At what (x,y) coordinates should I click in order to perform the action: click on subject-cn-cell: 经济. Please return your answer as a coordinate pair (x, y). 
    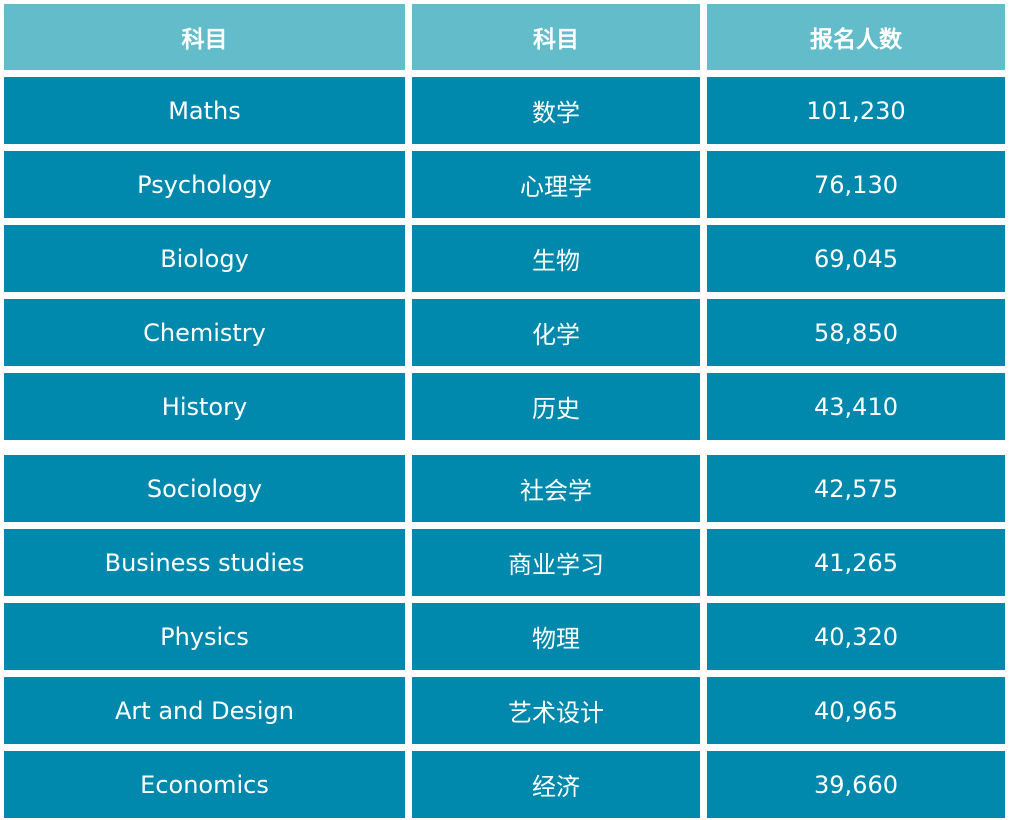
    Looking at the image, I should click on (556, 784).